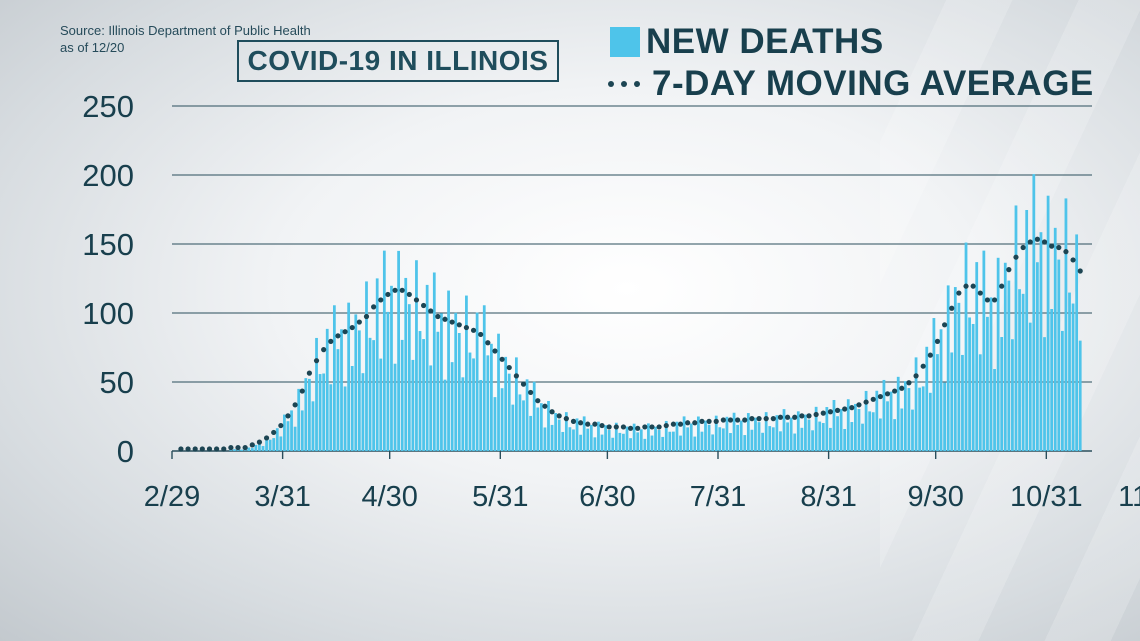 This screenshot has width=1140, height=641. Describe the element at coordinates (607, 497) in the screenshot. I see `x-tick-label: 6/30` at that location.